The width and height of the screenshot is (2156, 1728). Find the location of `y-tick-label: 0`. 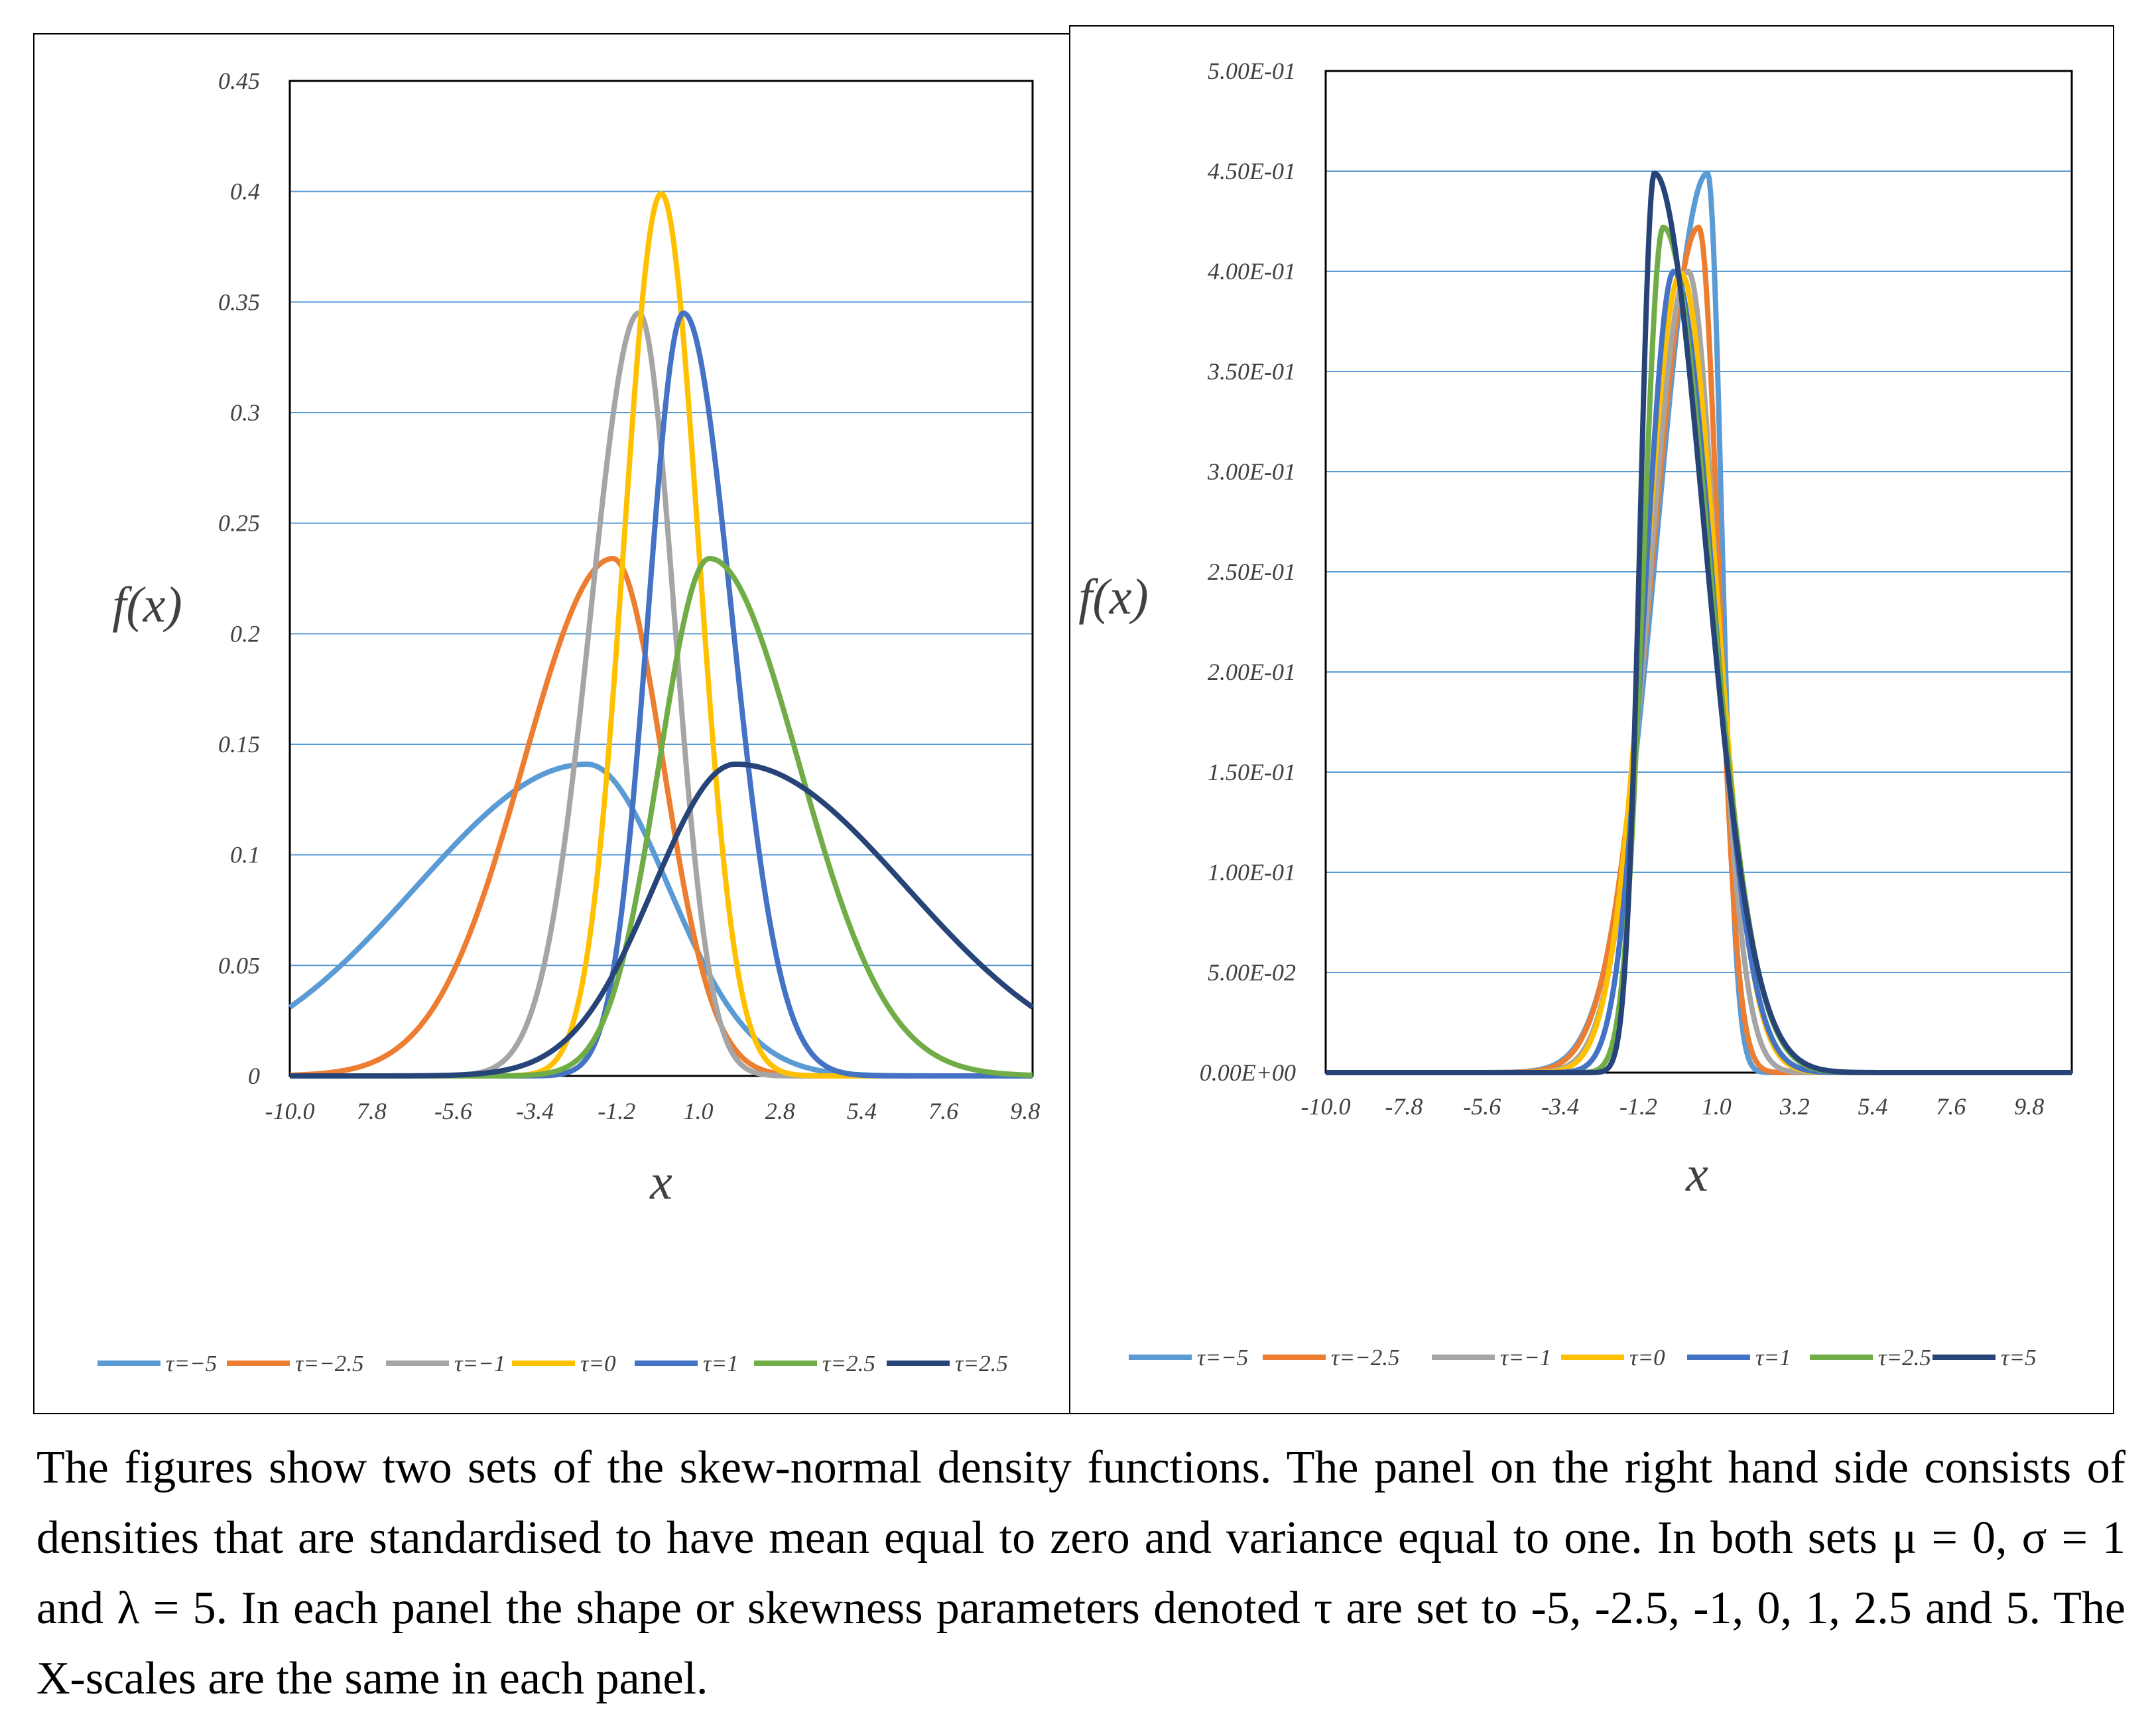

y-tick-label: 0 is located at coordinates (254, 1076).